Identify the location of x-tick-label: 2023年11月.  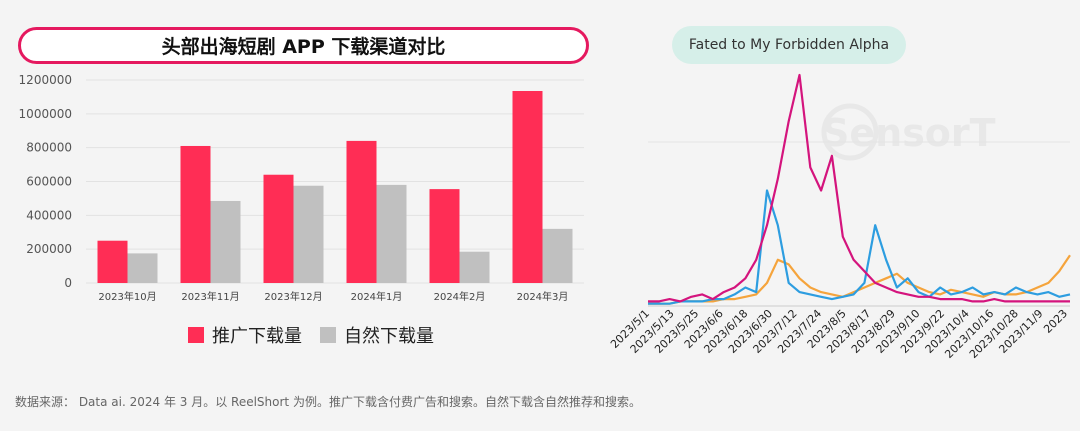
(210, 296).